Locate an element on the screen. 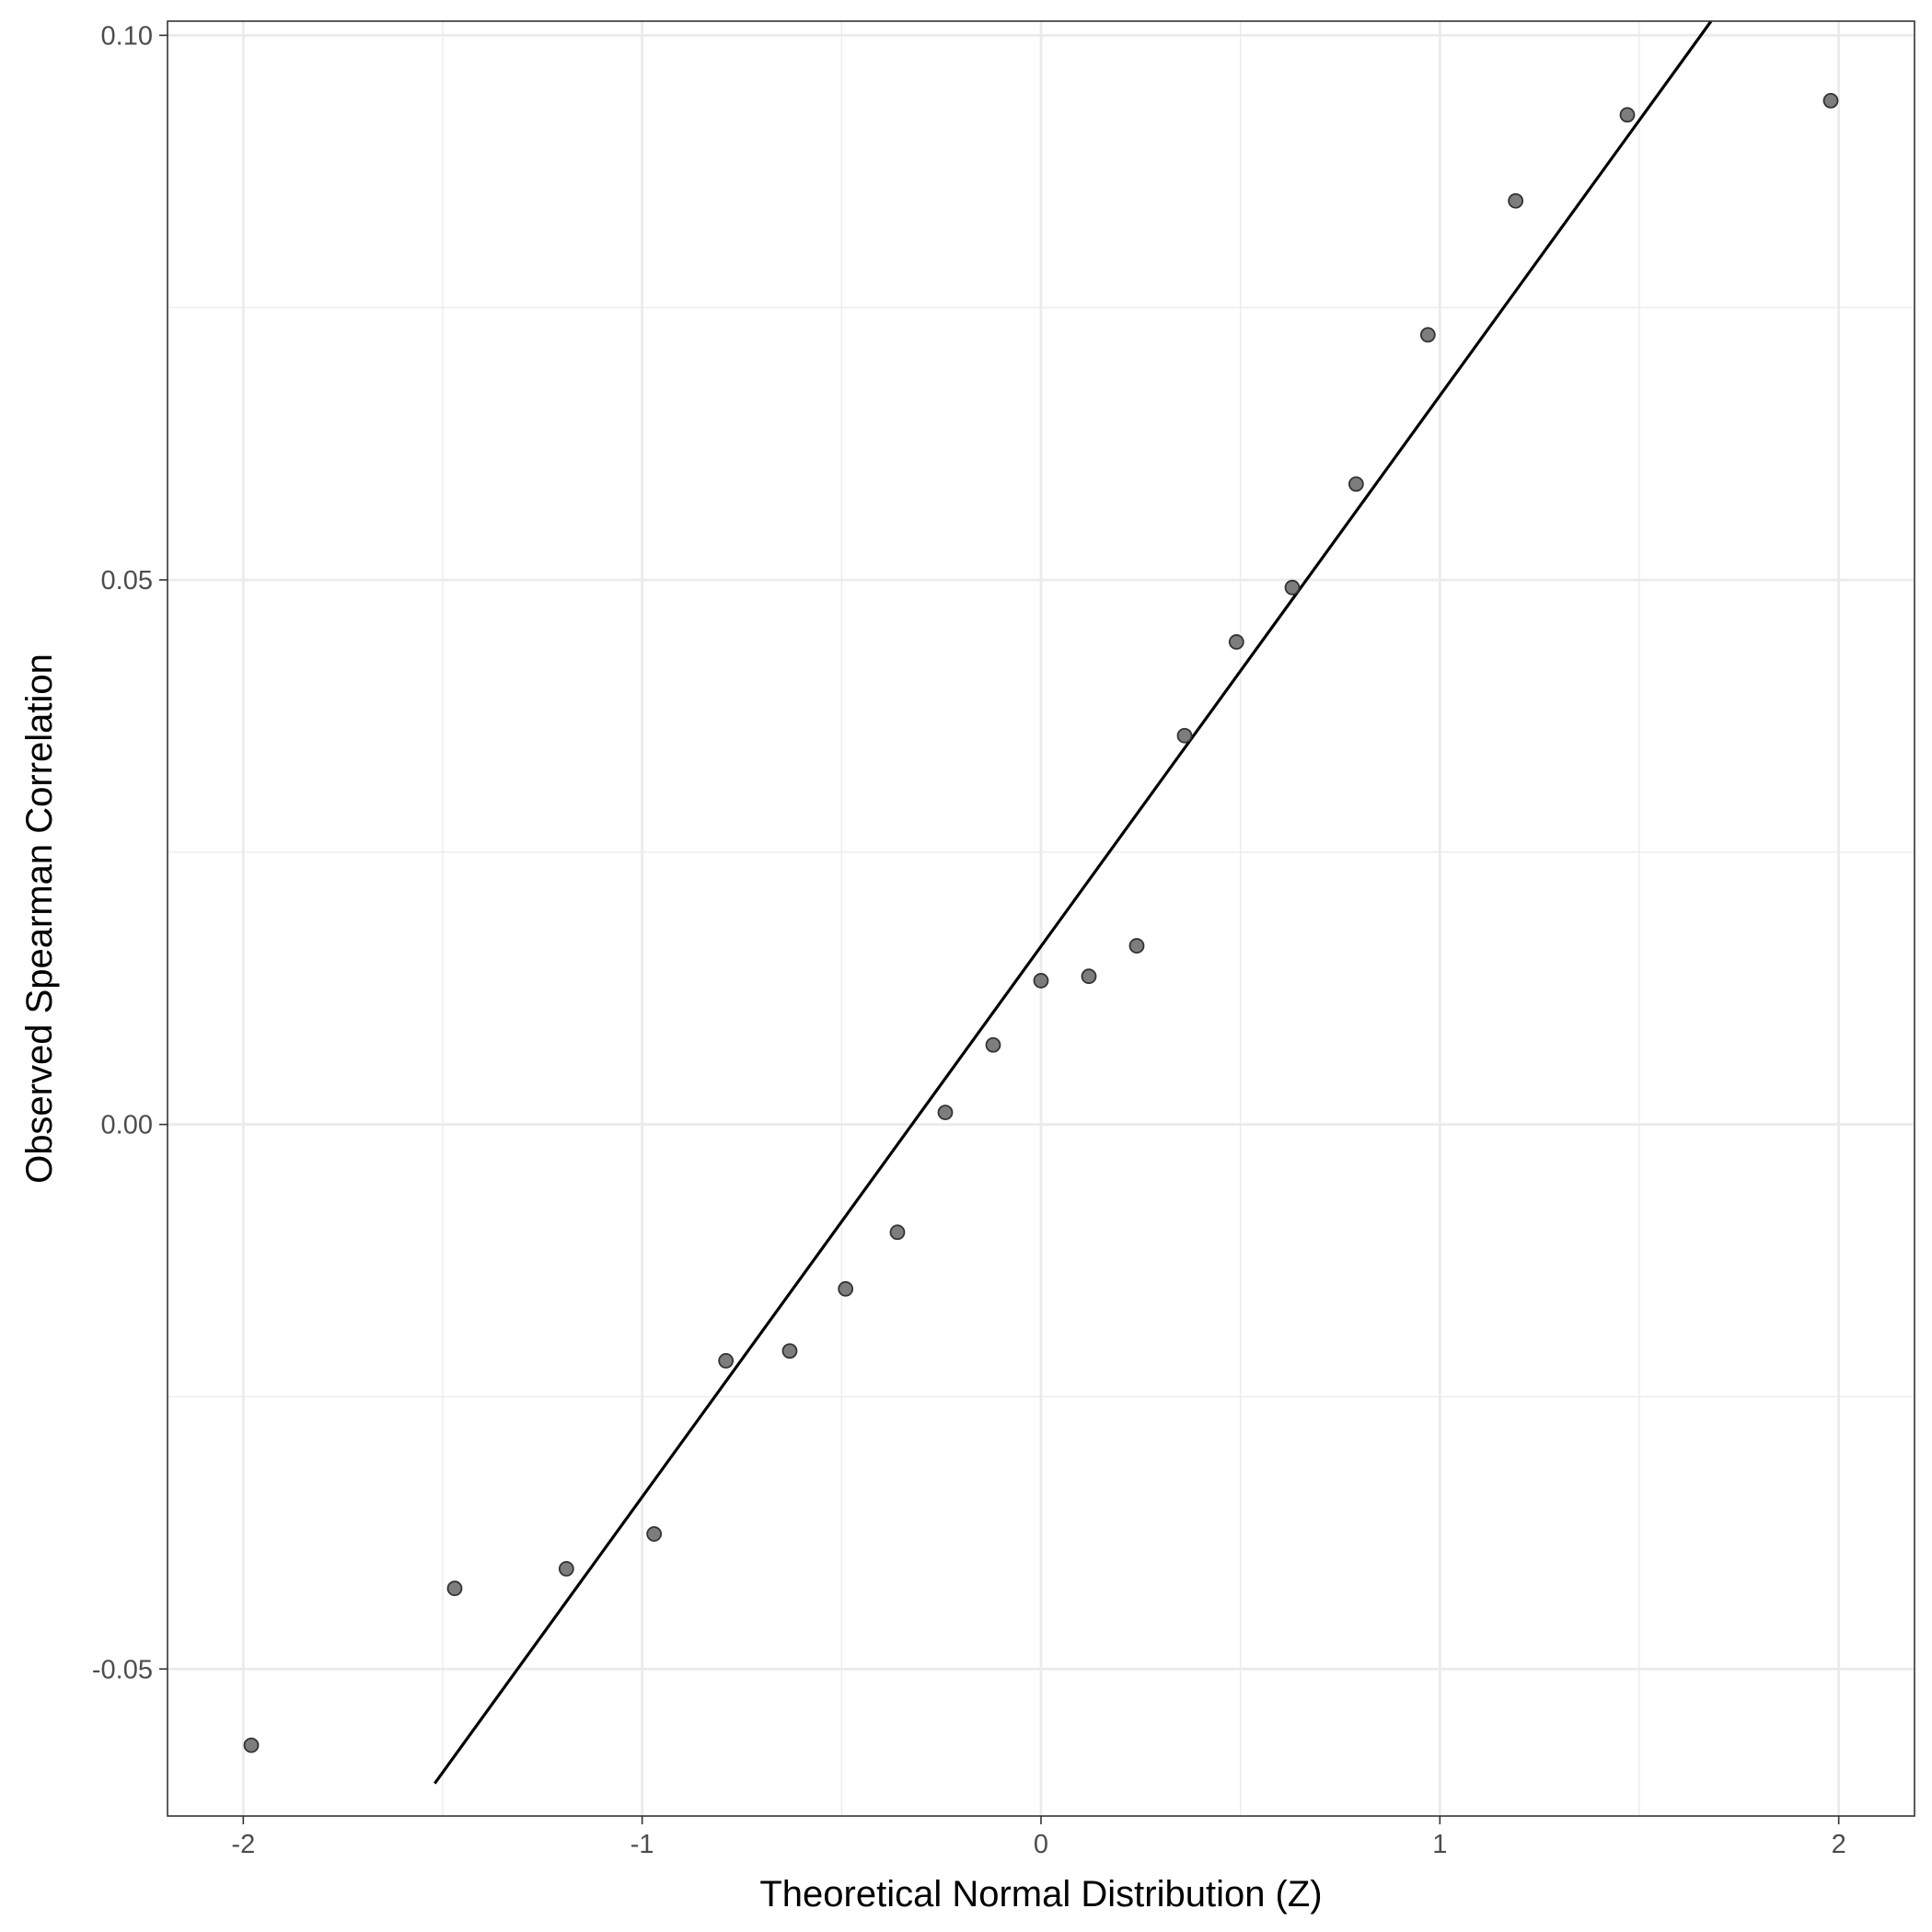 The image size is (1932, 1932). x-tick-label: -1 is located at coordinates (643, 1845).